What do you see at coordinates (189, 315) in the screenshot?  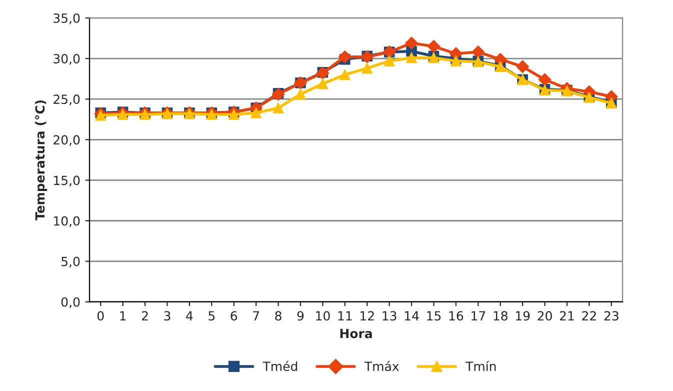 I see `x-tick-label: 4` at bounding box center [189, 315].